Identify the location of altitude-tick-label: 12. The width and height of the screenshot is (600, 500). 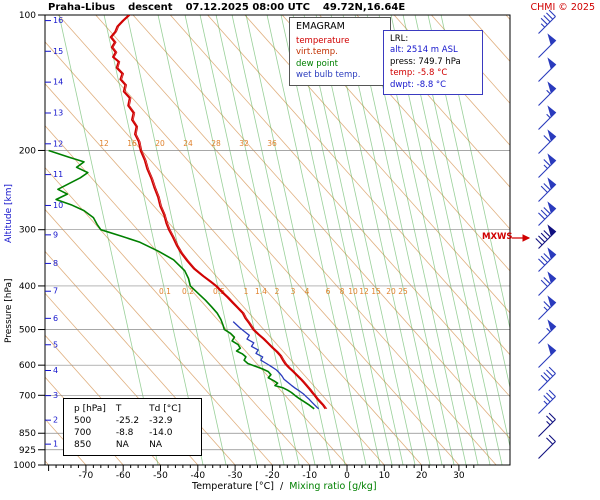
(58, 143).